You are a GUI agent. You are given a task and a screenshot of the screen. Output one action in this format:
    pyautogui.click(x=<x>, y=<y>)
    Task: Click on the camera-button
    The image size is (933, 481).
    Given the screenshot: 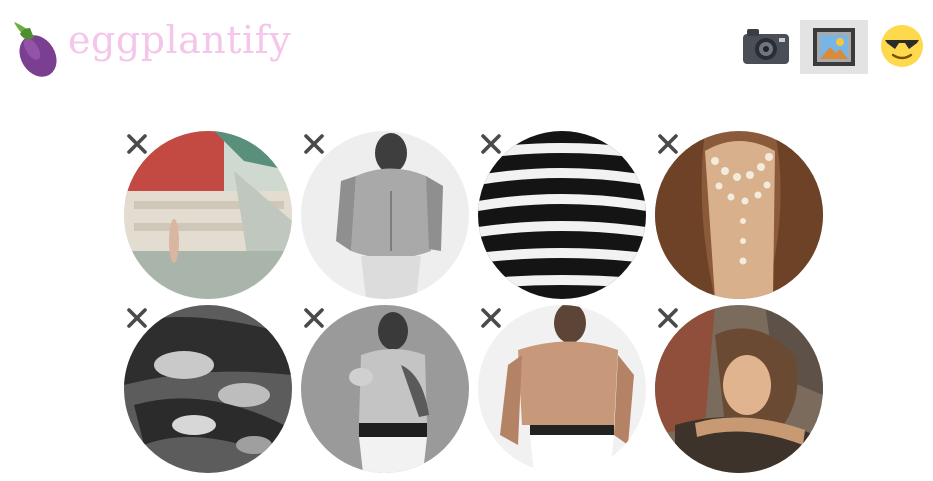 What is the action you would take?
    pyautogui.click(x=766, y=46)
    